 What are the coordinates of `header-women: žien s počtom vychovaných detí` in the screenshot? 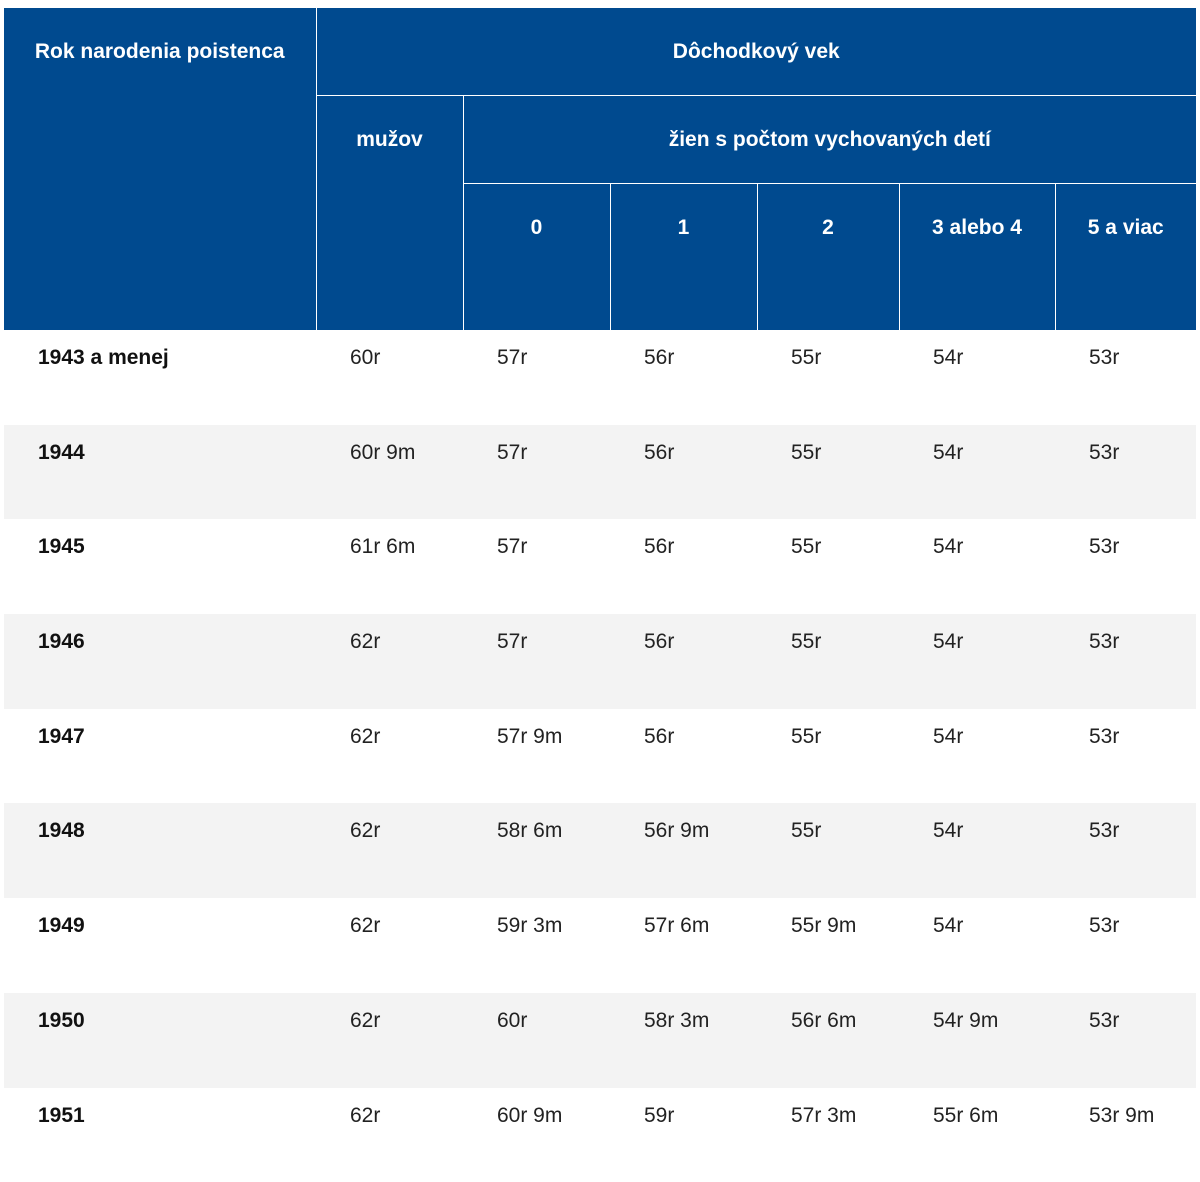 It's located at (829, 140).